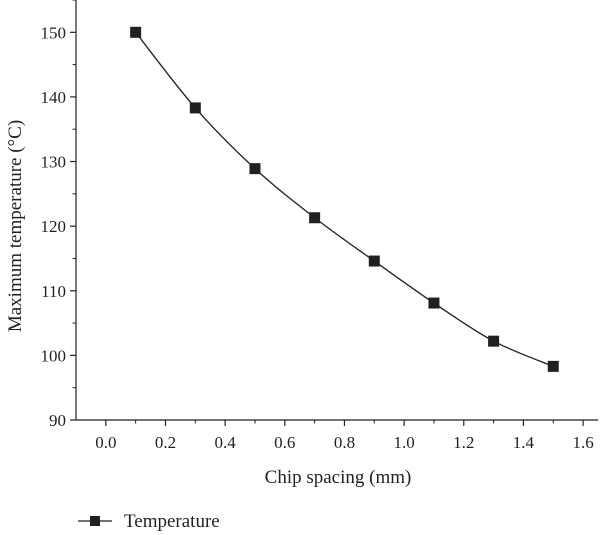 This screenshot has height=535, width=600. I want to click on y-tick-label: 120, so click(54, 226).